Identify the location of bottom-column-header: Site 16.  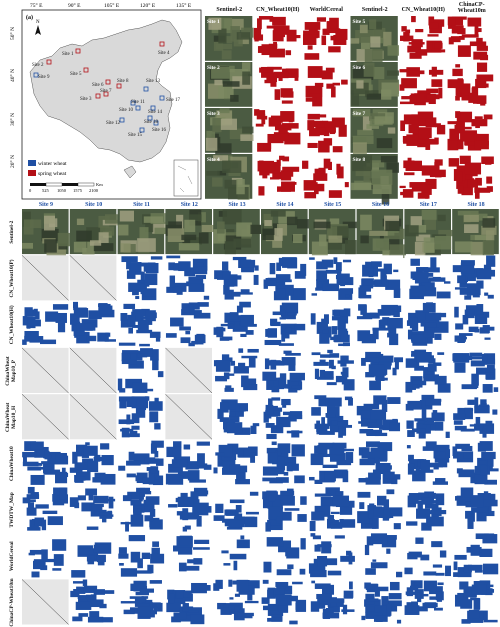
(380, 205).